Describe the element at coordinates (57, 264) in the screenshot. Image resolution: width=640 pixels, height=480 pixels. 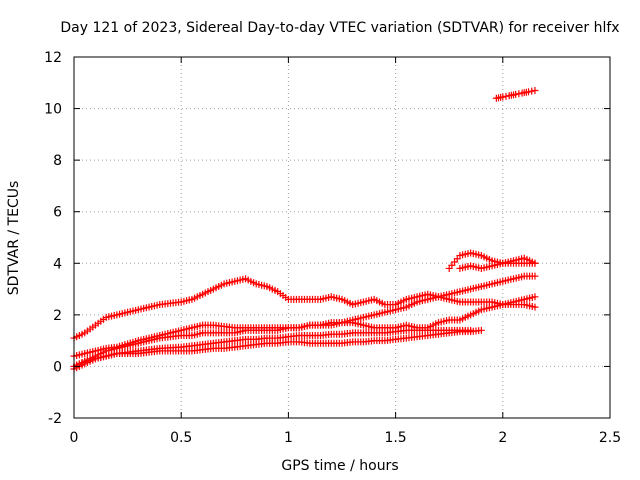
I see `y-tick-label: 4` at that location.